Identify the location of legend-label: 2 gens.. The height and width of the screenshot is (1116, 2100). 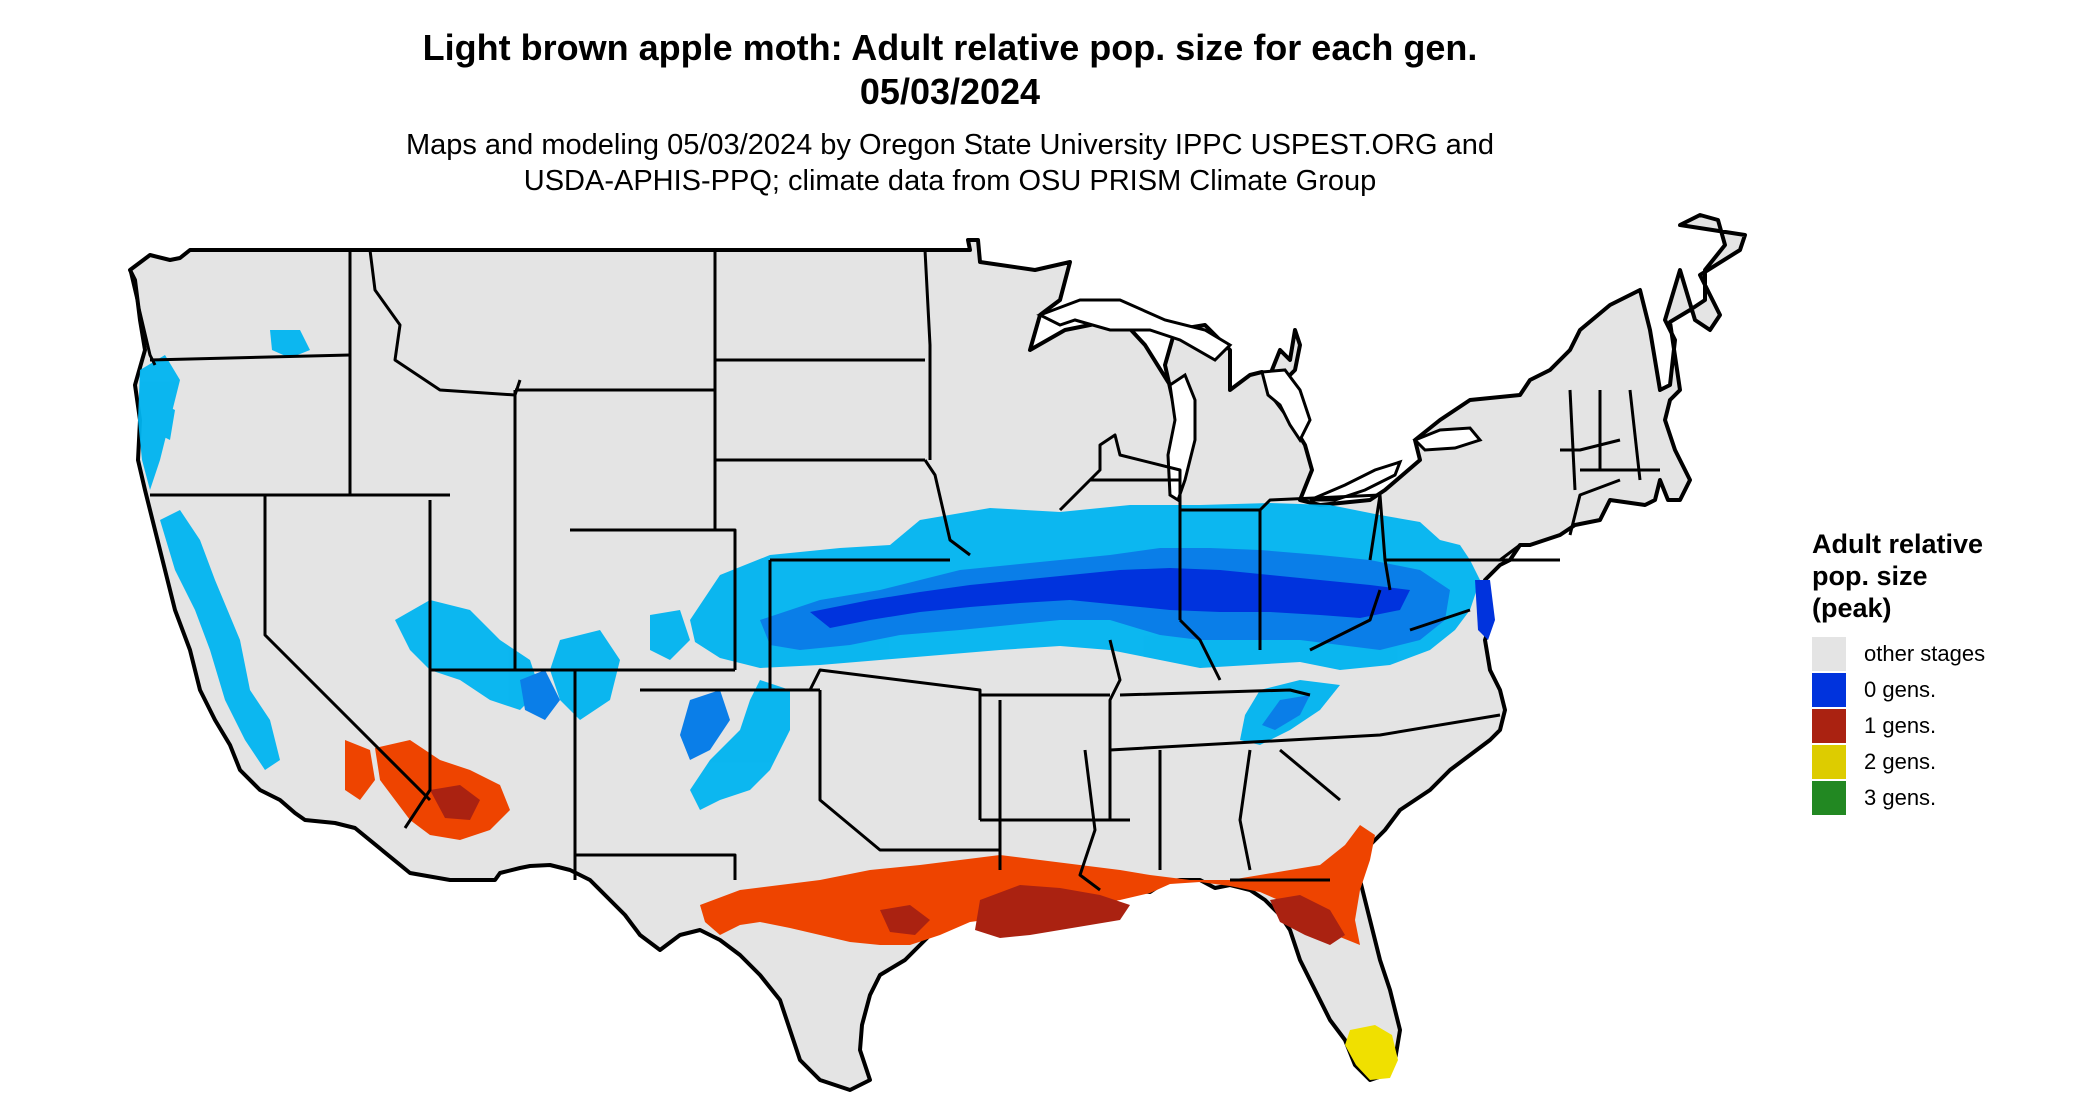
(1900, 761).